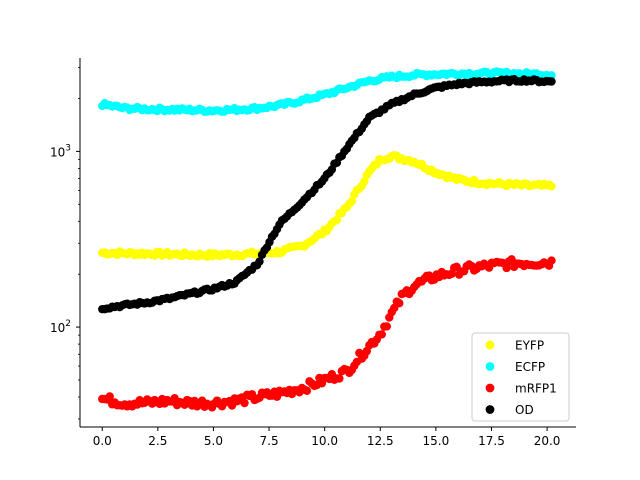  What do you see at coordinates (491, 441) in the screenshot?
I see `x-tick-label: 17.5` at bounding box center [491, 441].